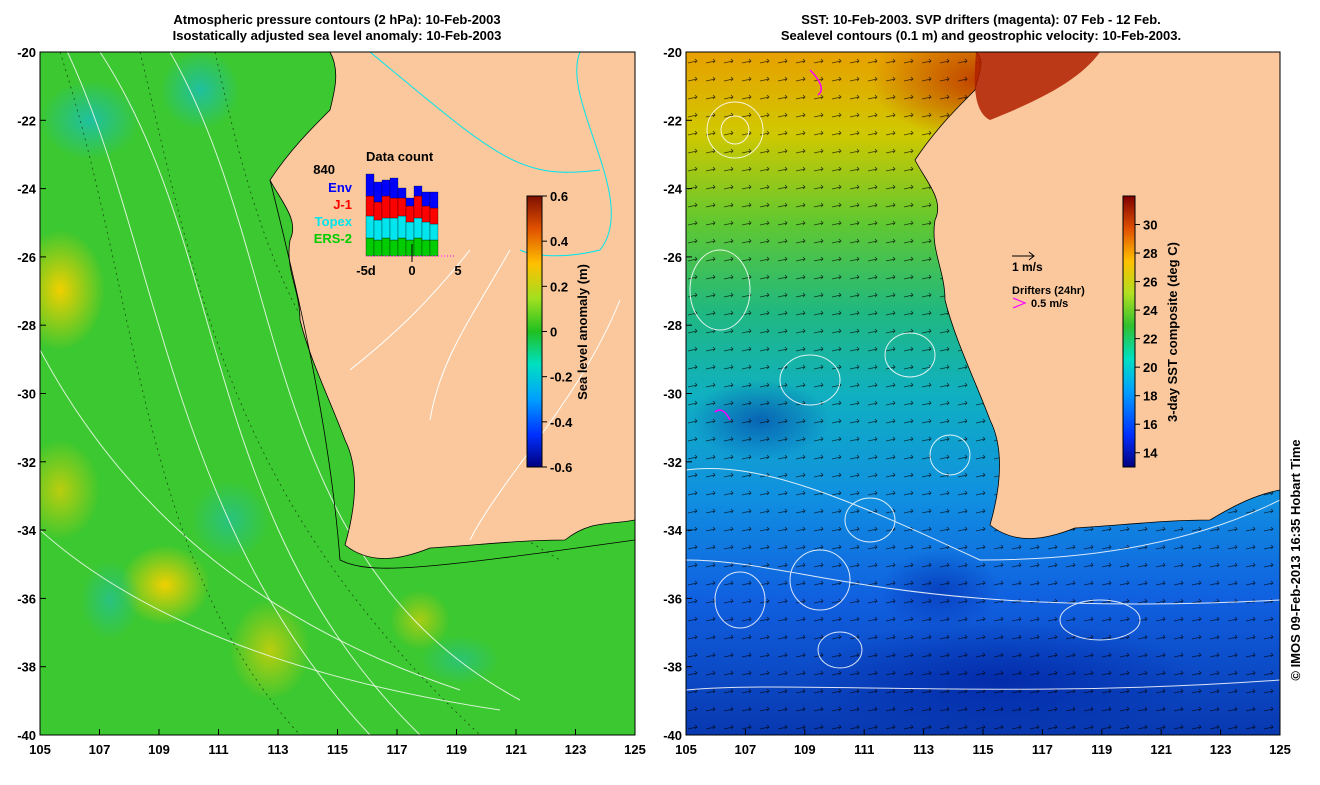  What do you see at coordinates (553, 332) in the screenshot?
I see `colorbar-tick-label: 0` at bounding box center [553, 332].